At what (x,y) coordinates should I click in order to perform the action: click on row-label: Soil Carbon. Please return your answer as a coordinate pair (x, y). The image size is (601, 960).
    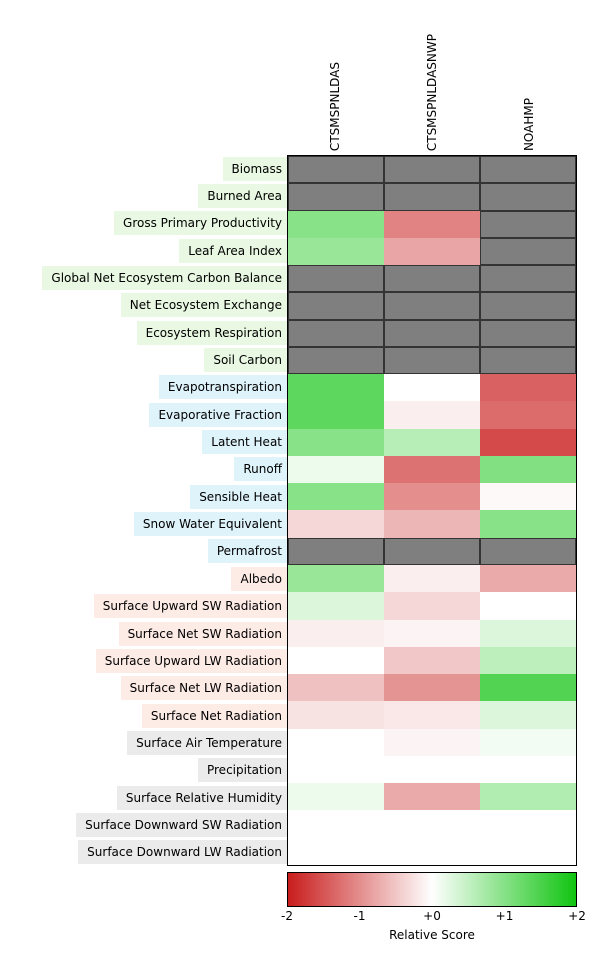
    Looking at the image, I should click on (143, 359).